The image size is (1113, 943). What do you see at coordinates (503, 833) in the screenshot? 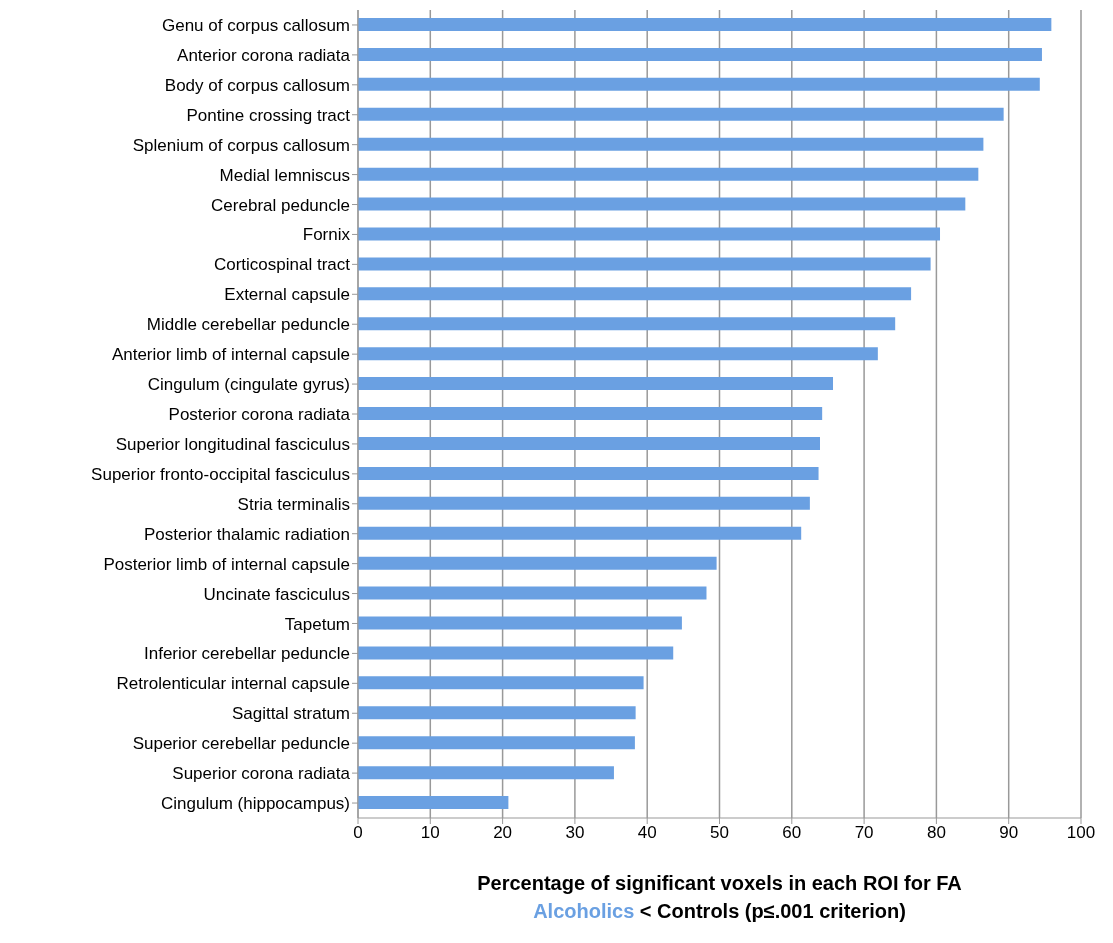
I see `x-tick-label: 20` at bounding box center [503, 833].